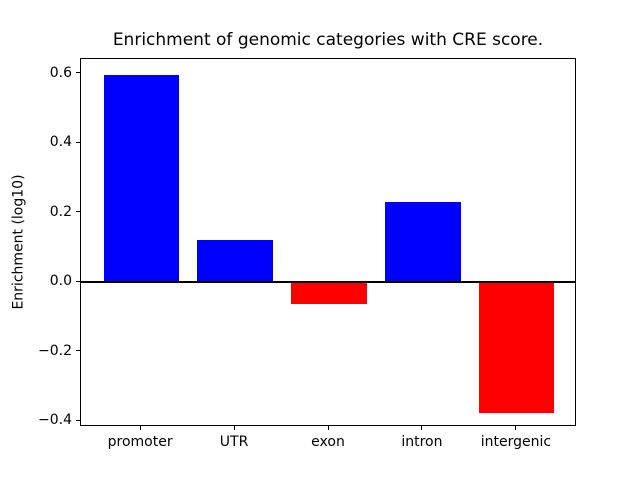  What do you see at coordinates (140, 442) in the screenshot?
I see `x-tick-label-promoter: promoter` at bounding box center [140, 442].